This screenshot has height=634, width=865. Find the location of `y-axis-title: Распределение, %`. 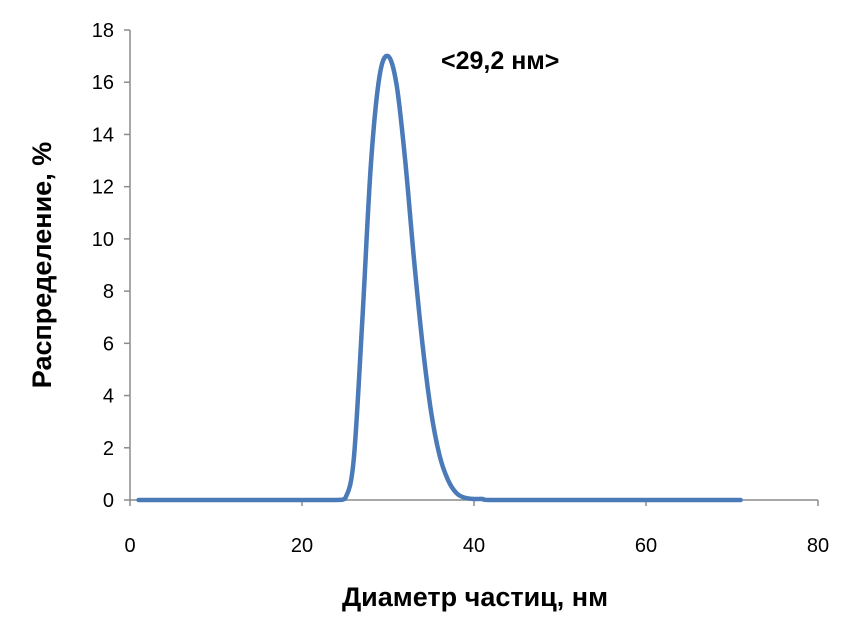

y-axis-title: Распределение, % is located at coordinates (42, 265).